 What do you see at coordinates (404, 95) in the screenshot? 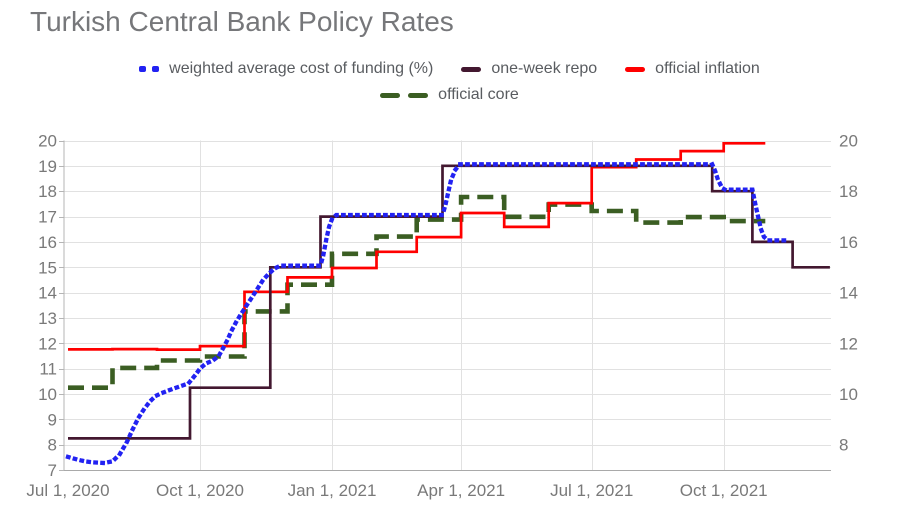
I see `green-dashed-line-swatch-icon` at bounding box center [404, 95].